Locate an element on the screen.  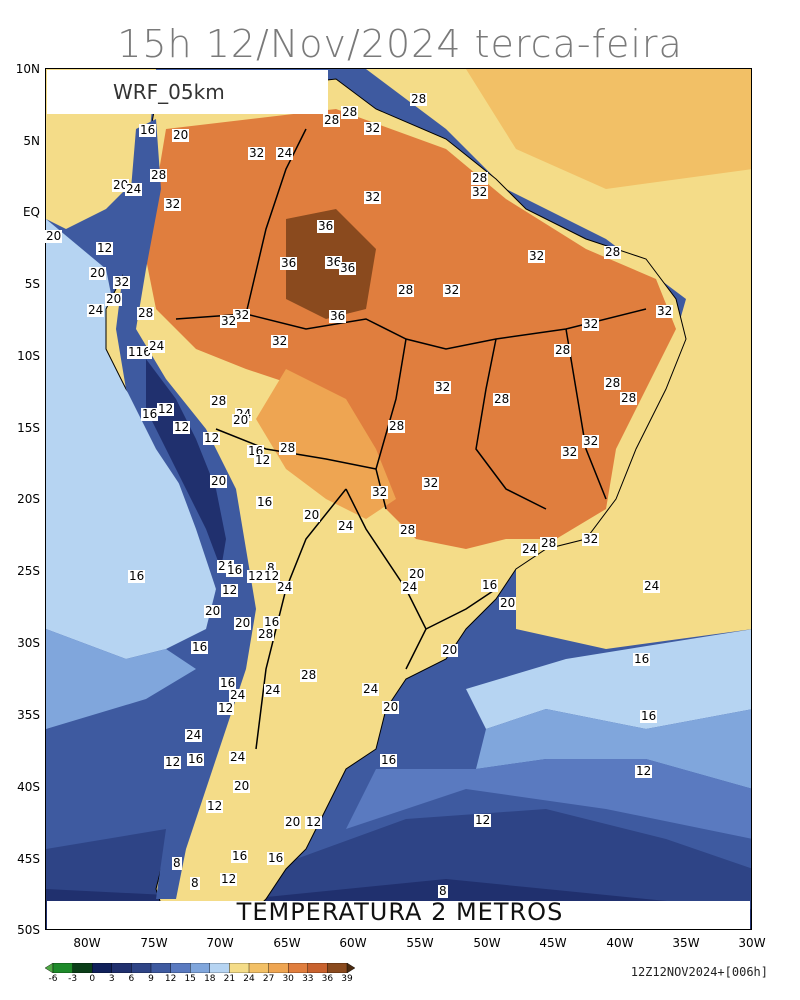
lat-label: 10S is located at coordinates (28, 356).